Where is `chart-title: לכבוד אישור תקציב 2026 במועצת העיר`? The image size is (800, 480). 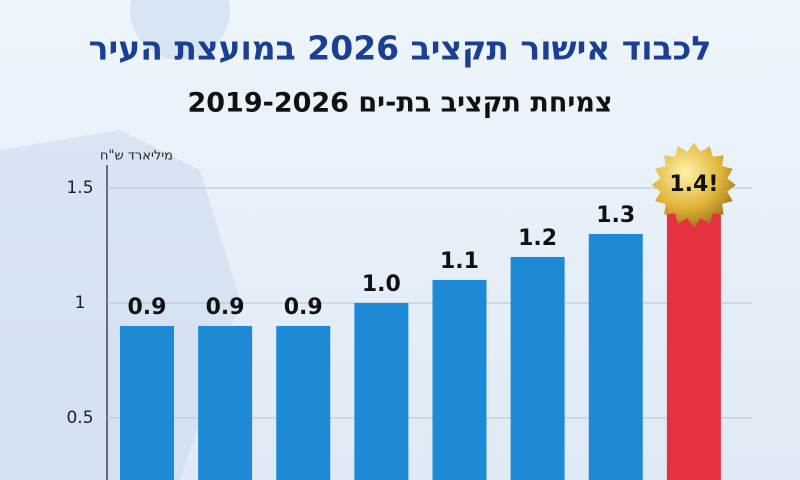
chart-title: לכבוד אישור תקציב 2026 במועצת העיר is located at coordinates (400, 48).